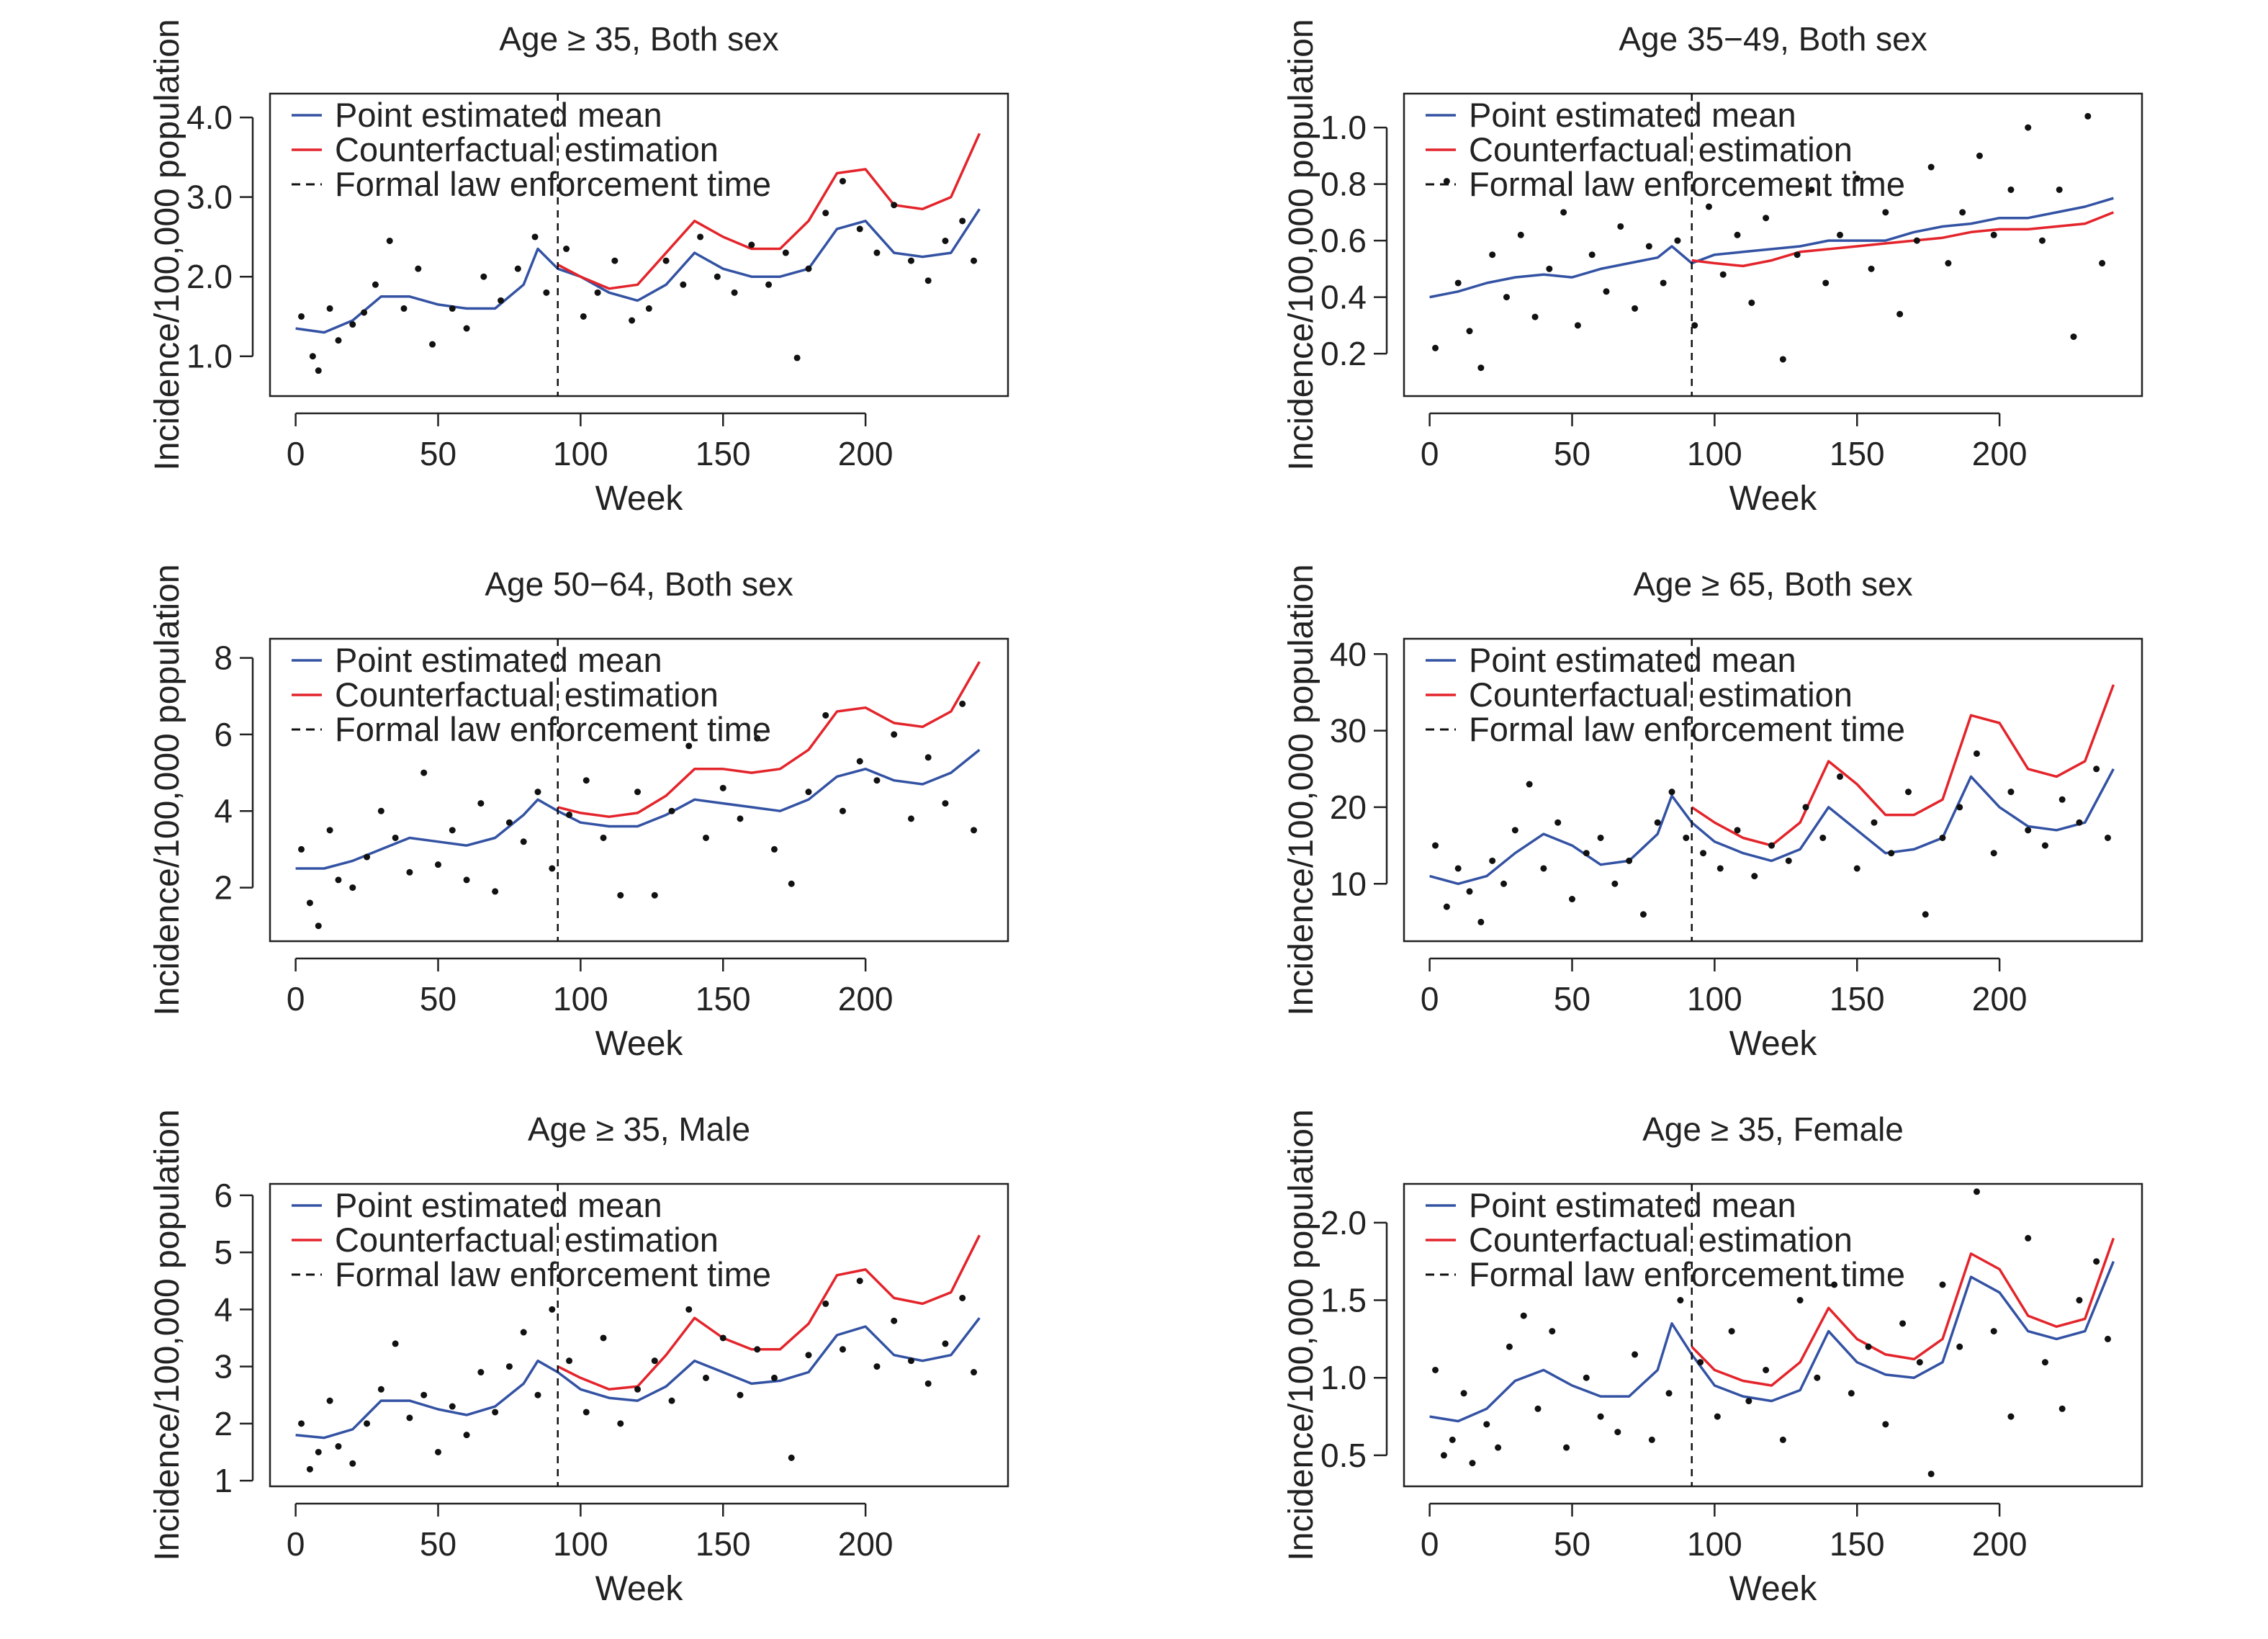  I want to click on x-tick-label: 200, so click(2000, 1544).